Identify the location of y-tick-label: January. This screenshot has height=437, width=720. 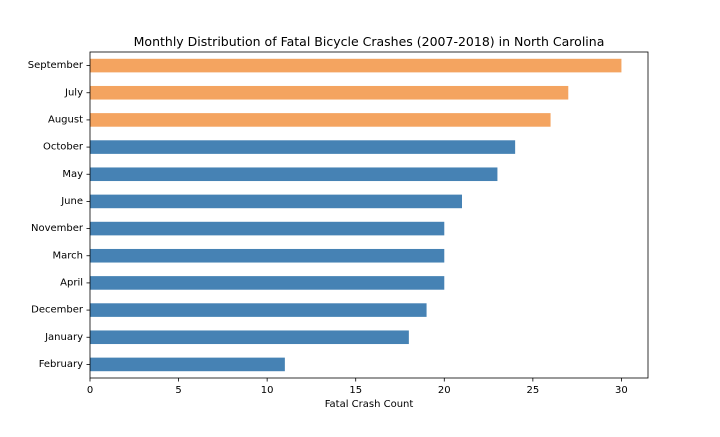
(63, 337).